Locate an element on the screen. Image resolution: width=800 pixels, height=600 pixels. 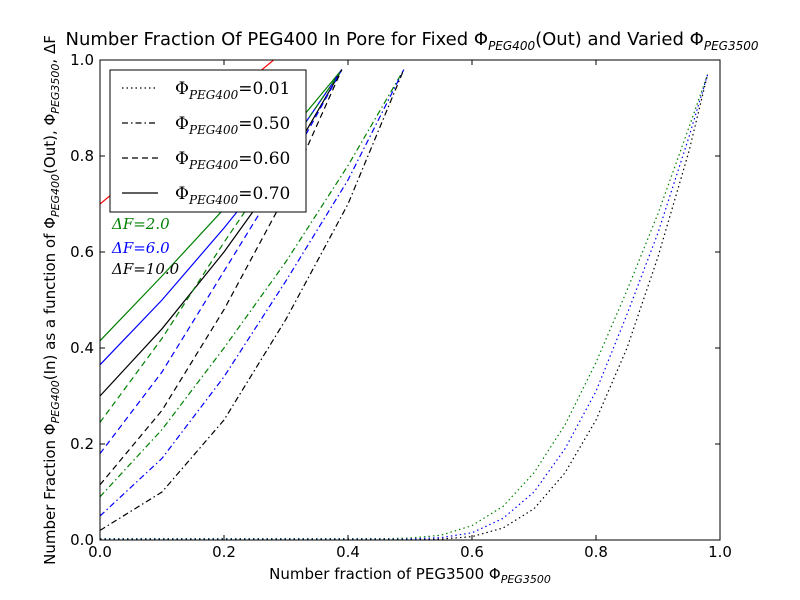
x-axis-label: Number fraction of PEG3500 ΦPEG3500 is located at coordinates (410, 575).